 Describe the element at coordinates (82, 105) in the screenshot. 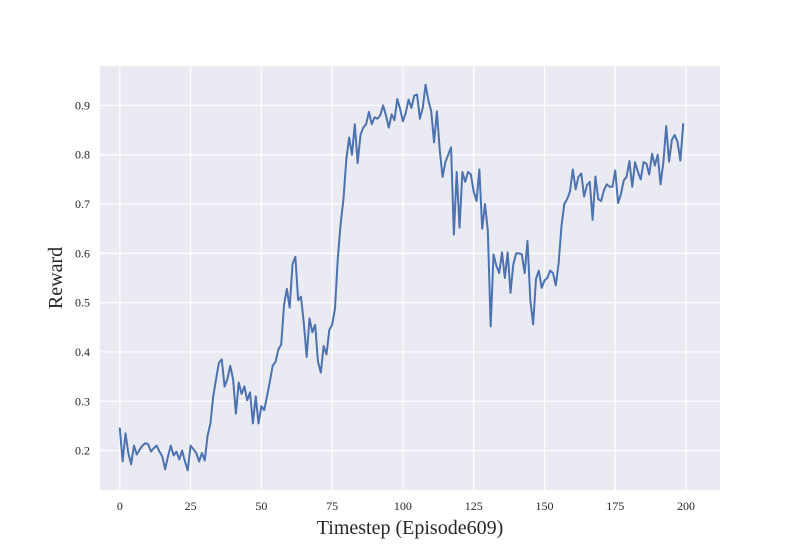

I see `y-tick-label: 0.9` at that location.